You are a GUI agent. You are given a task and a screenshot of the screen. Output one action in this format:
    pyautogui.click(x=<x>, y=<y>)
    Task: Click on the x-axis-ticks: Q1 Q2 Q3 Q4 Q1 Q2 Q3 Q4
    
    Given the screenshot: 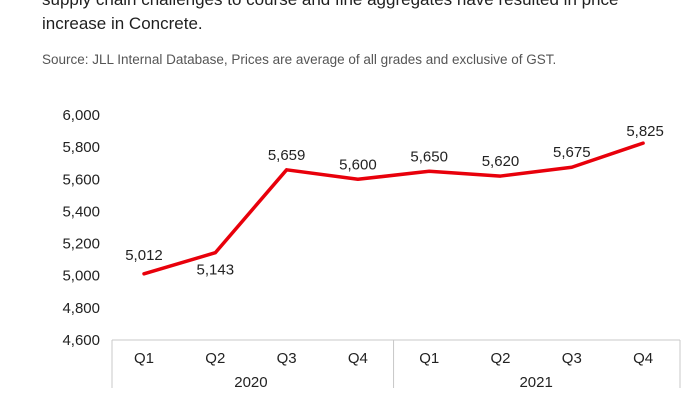 What is the action you would take?
    pyautogui.click(x=393, y=358)
    